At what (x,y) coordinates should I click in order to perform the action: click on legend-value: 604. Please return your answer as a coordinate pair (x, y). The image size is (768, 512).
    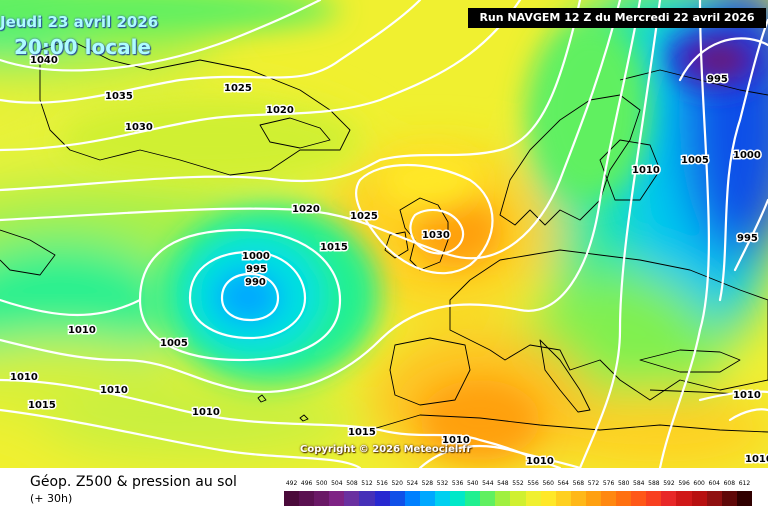
    Looking at the image, I should click on (714, 483).